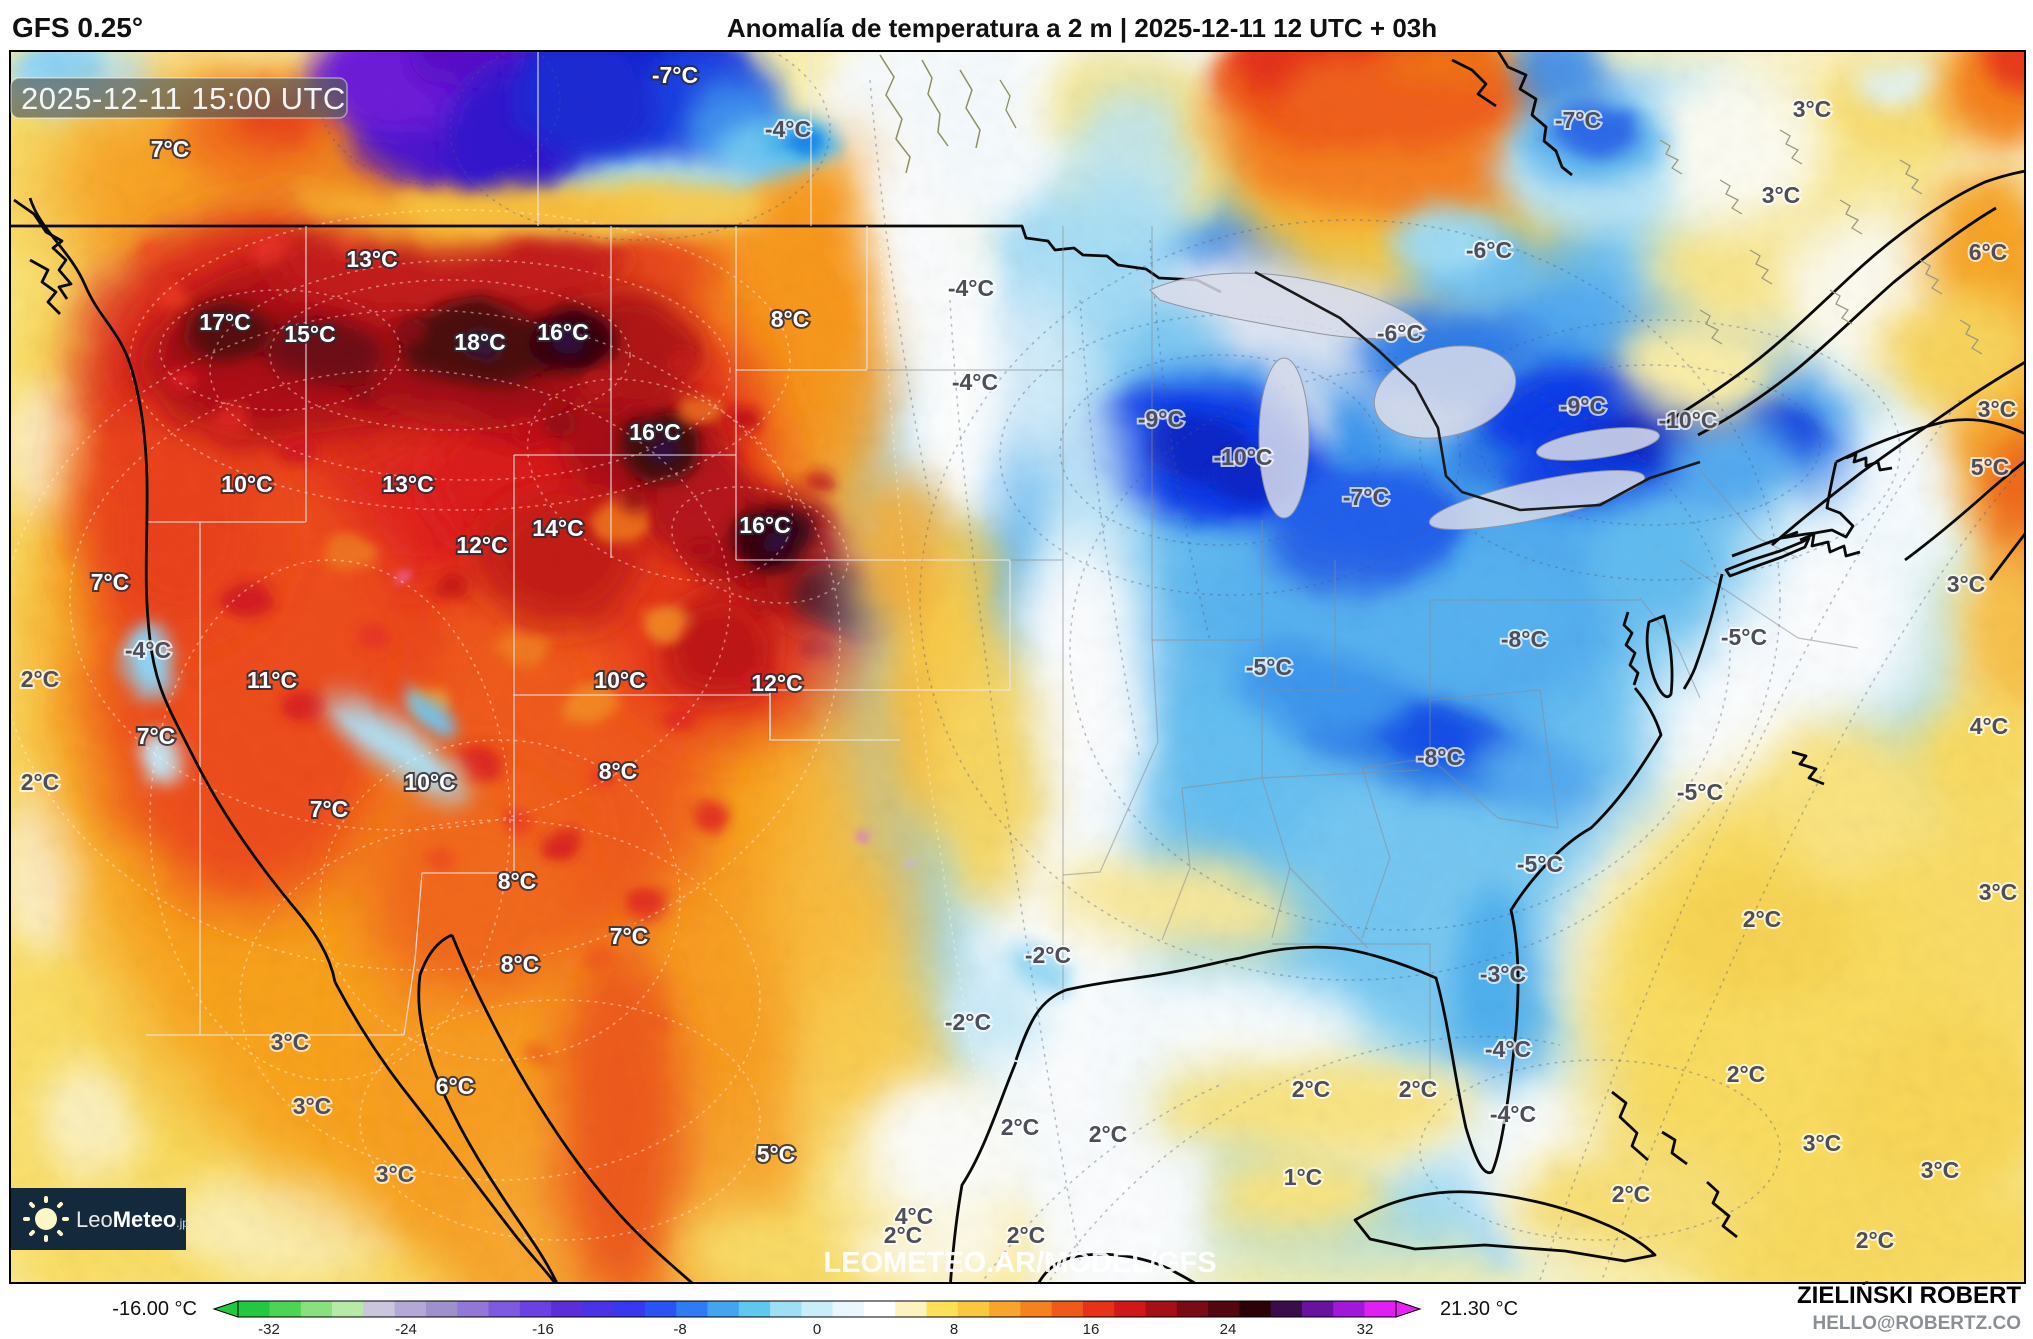 The width and height of the screenshot is (2033, 1339). Describe the element at coordinates (817, 1329) in the screenshot. I see `svg-text: 0` at that location.